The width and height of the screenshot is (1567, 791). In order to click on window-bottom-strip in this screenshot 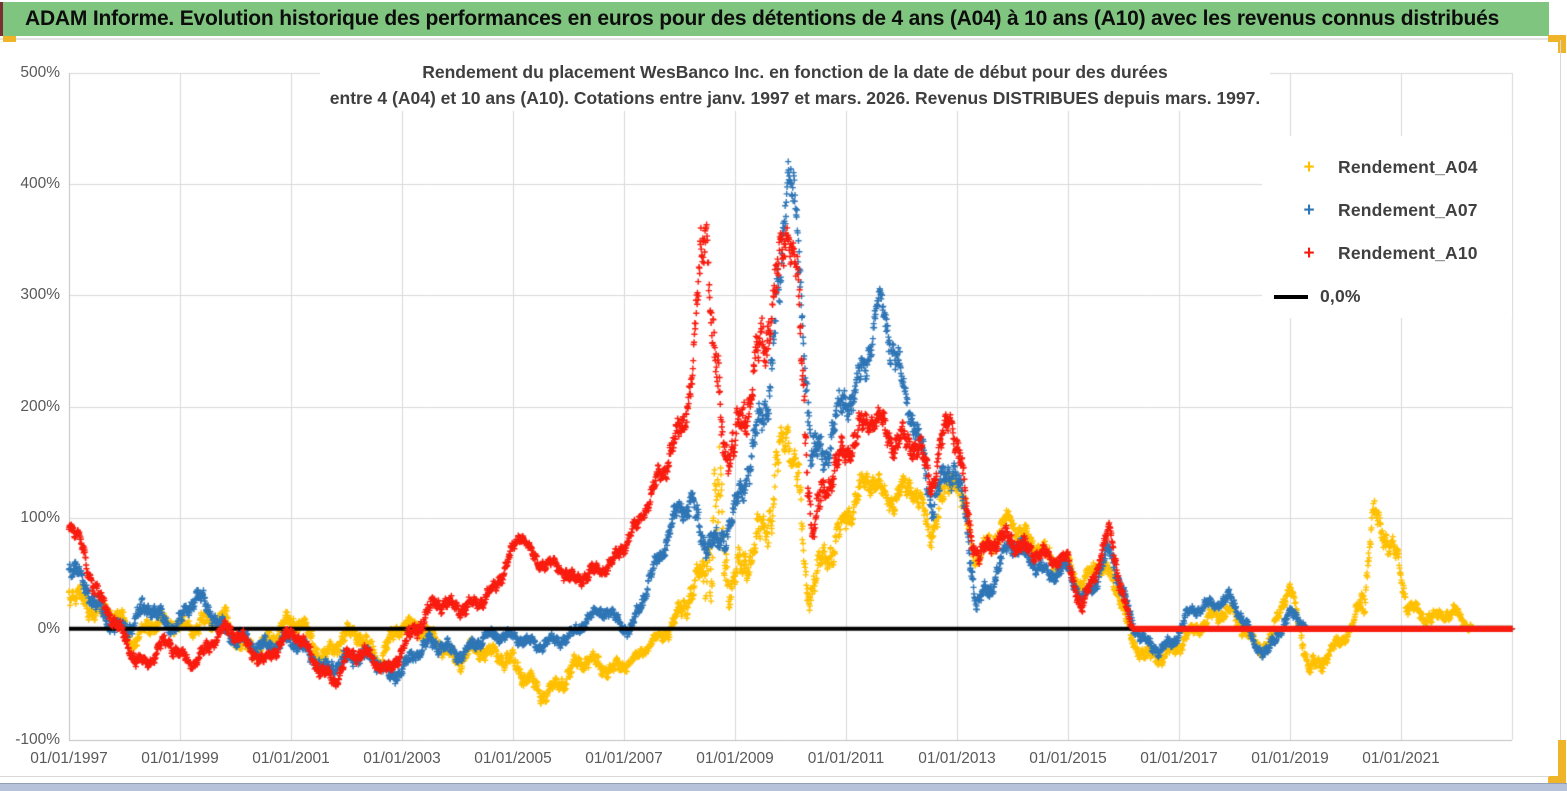, I will do `click(783, 787)`.